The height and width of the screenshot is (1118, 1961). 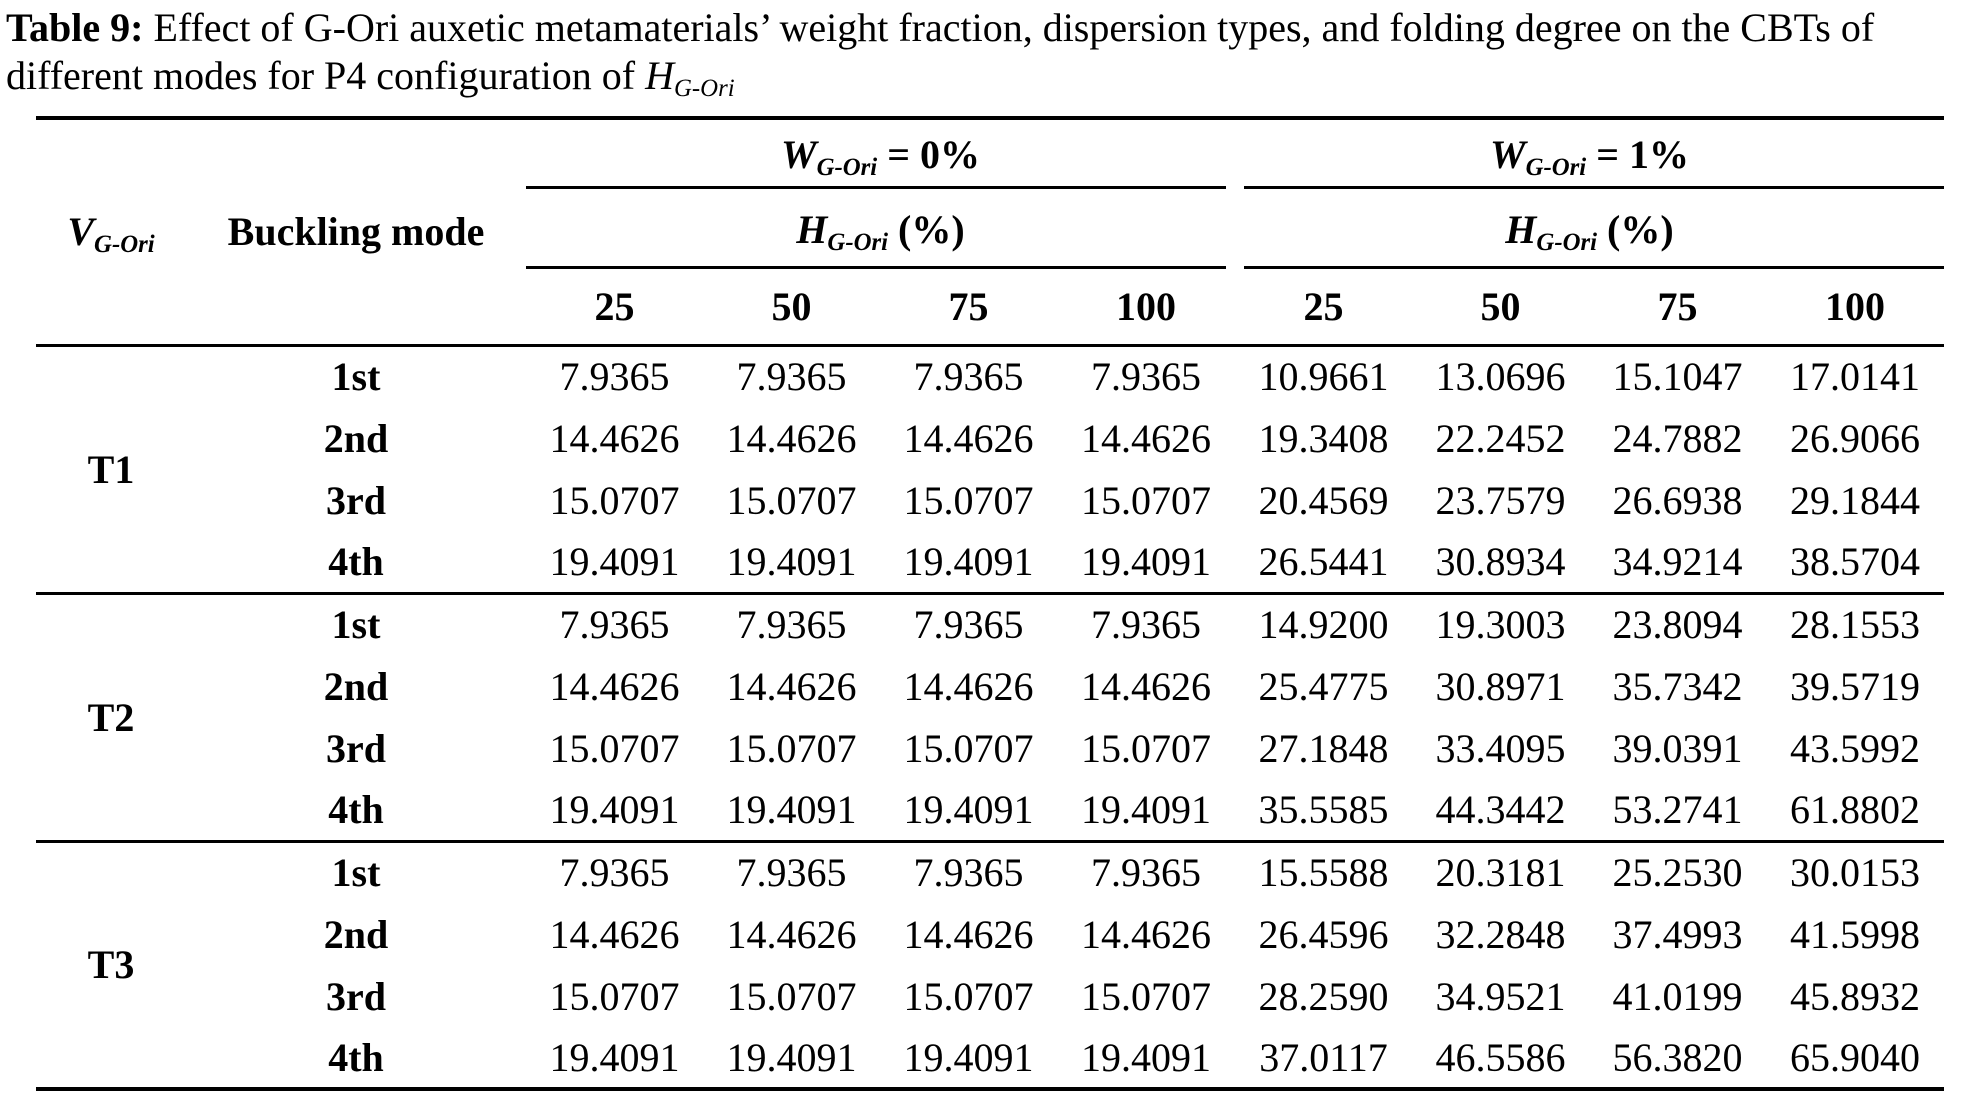 I want to click on cbt-value: 46.5586, so click(x=1500, y=1057).